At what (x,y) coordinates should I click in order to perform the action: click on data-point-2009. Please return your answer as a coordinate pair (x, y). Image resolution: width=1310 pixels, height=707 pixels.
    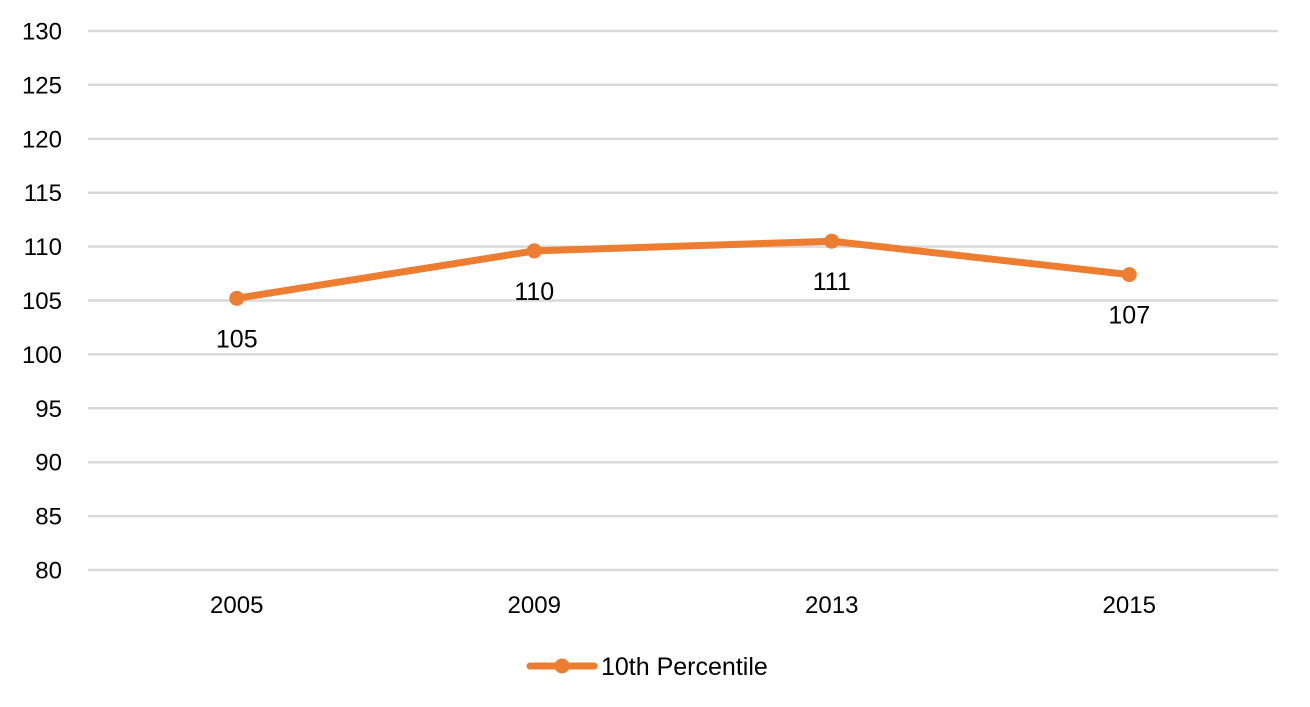
    Looking at the image, I should click on (534, 251).